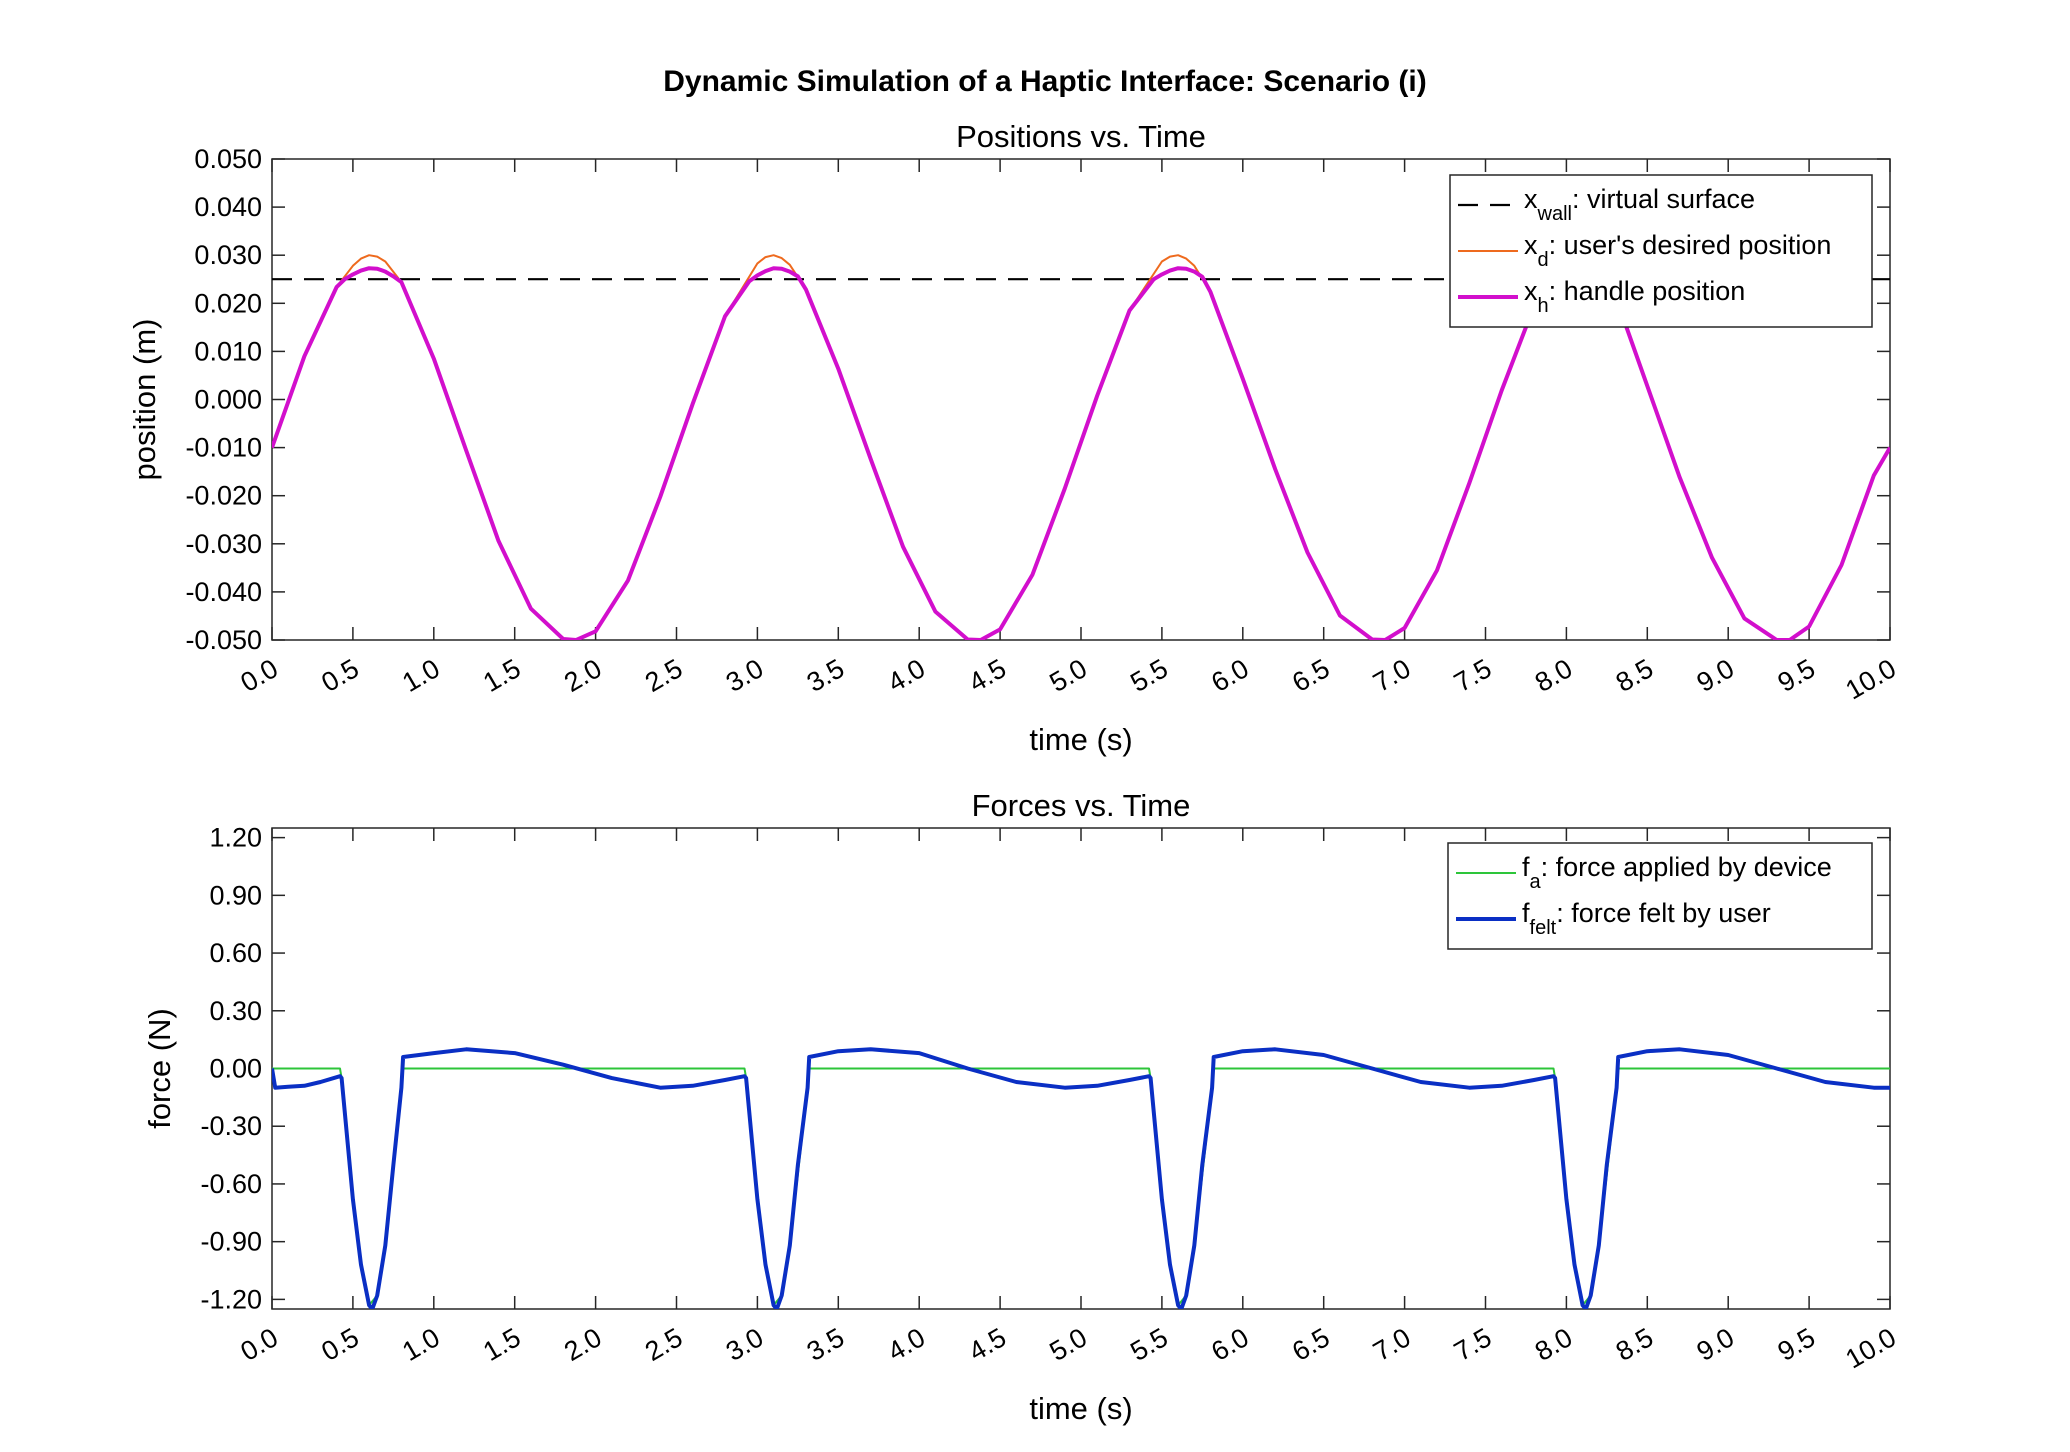 This screenshot has height=1452, width=2070. What do you see at coordinates (231, 1126) in the screenshot?
I see `y-tick-label: -0.30` at bounding box center [231, 1126].